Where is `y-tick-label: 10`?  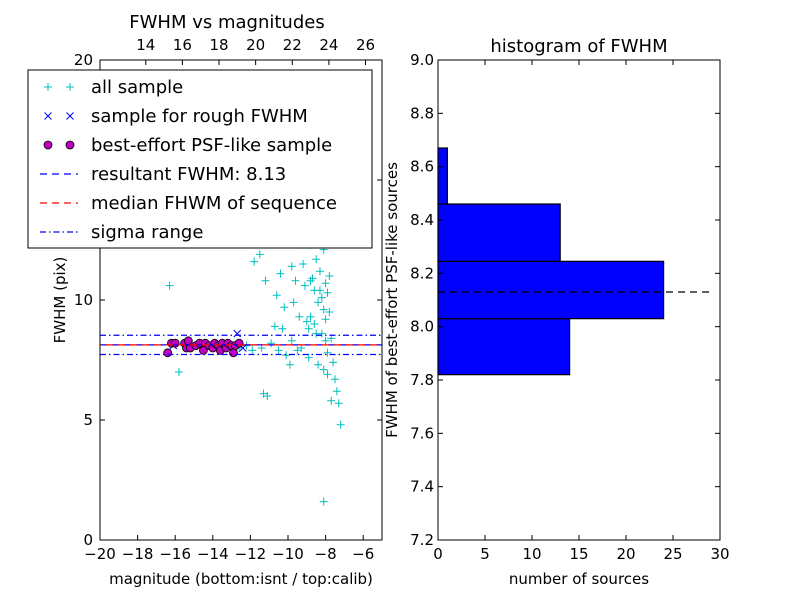 y-tick-label: 10 is located at coordinates (83, 300).